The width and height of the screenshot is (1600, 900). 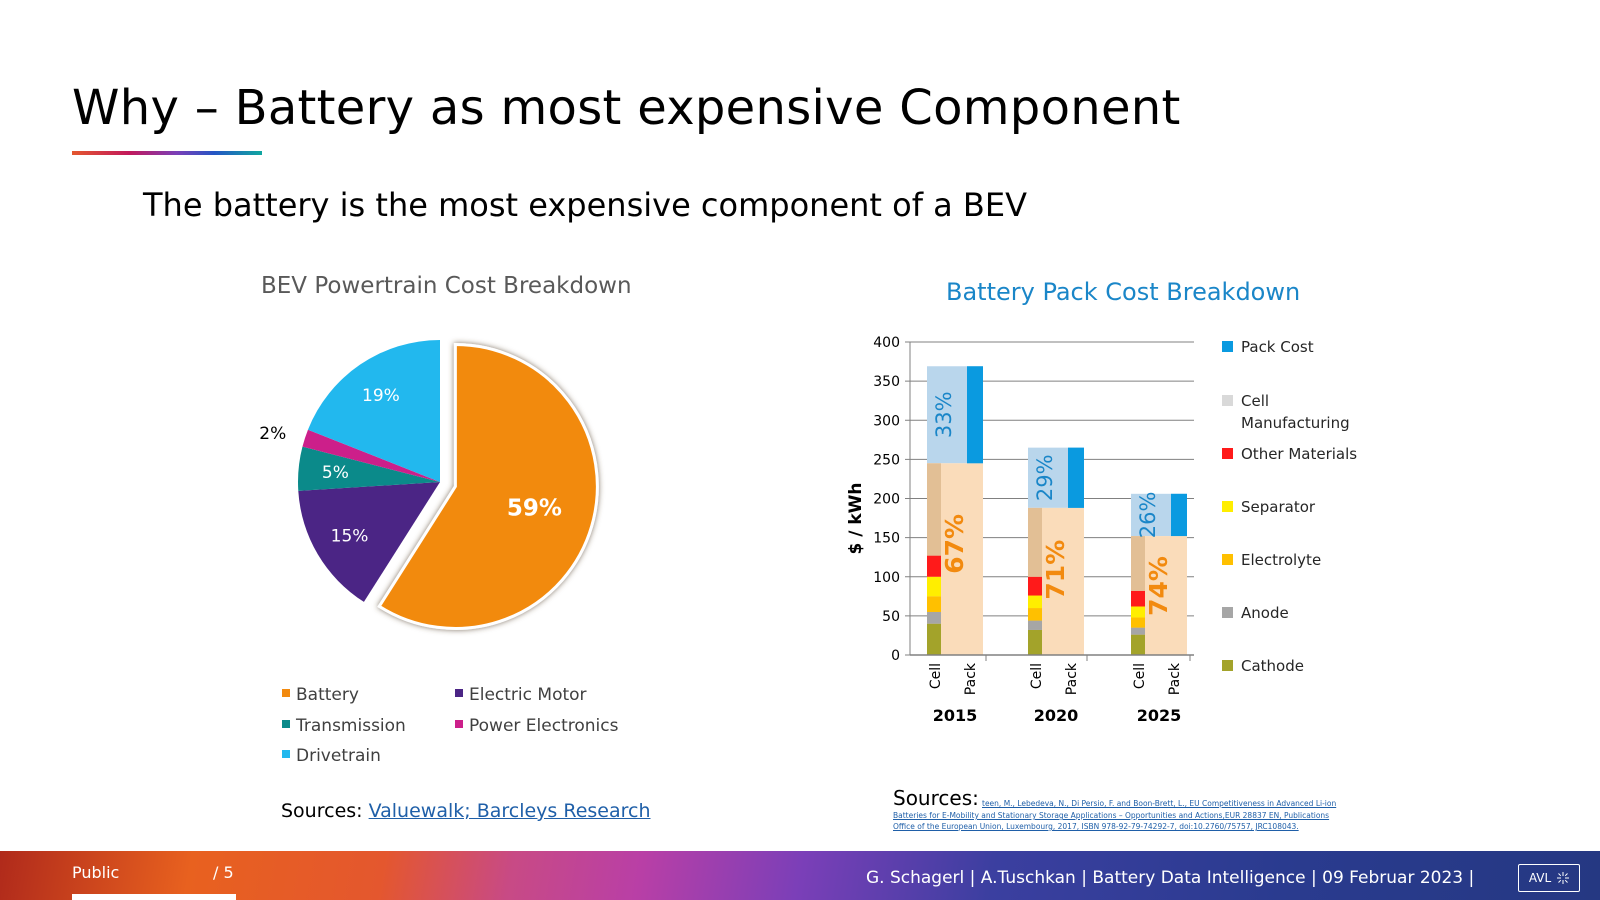 What do you see at coordinates (1227, 453) in the screenshot?
I see `bar-legend-swatch-other-materials` at bounding box center [1227, 453].